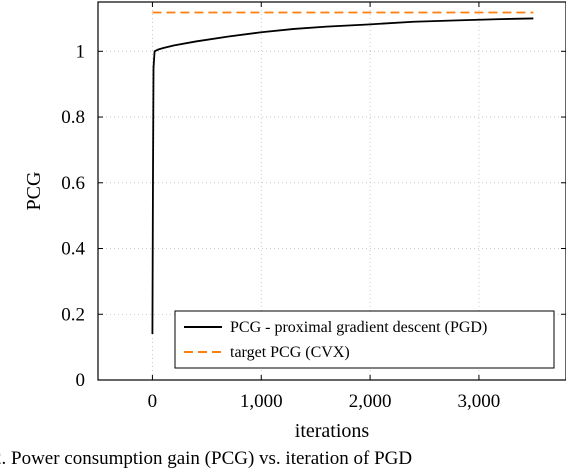 The height and width of the screenshot is (472, 566). Describe the element at coordinates (358, 327) in the screenshot. I see `legend-label-pgd: PCG - proximal gradient descent (PGD)` at that location.